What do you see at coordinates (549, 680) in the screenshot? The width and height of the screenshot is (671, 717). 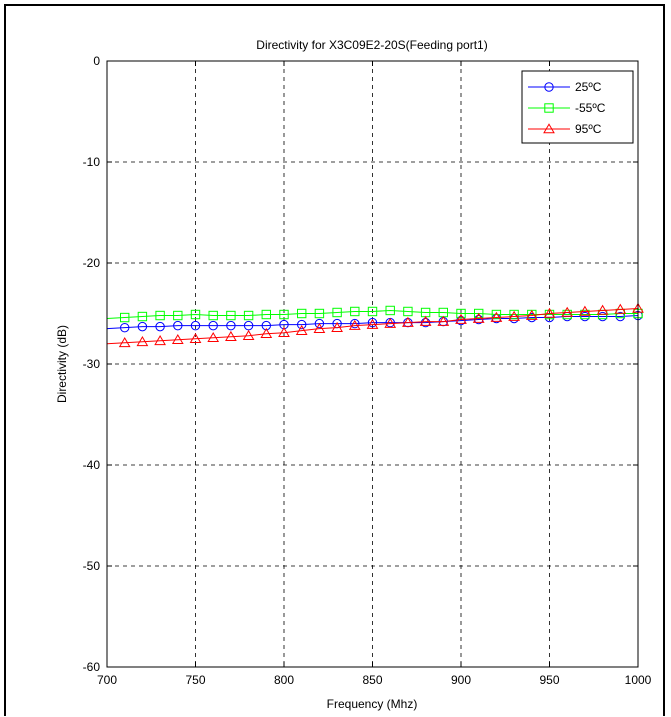 I see `x-tick-label: 950` at bounding box center [549, 680].